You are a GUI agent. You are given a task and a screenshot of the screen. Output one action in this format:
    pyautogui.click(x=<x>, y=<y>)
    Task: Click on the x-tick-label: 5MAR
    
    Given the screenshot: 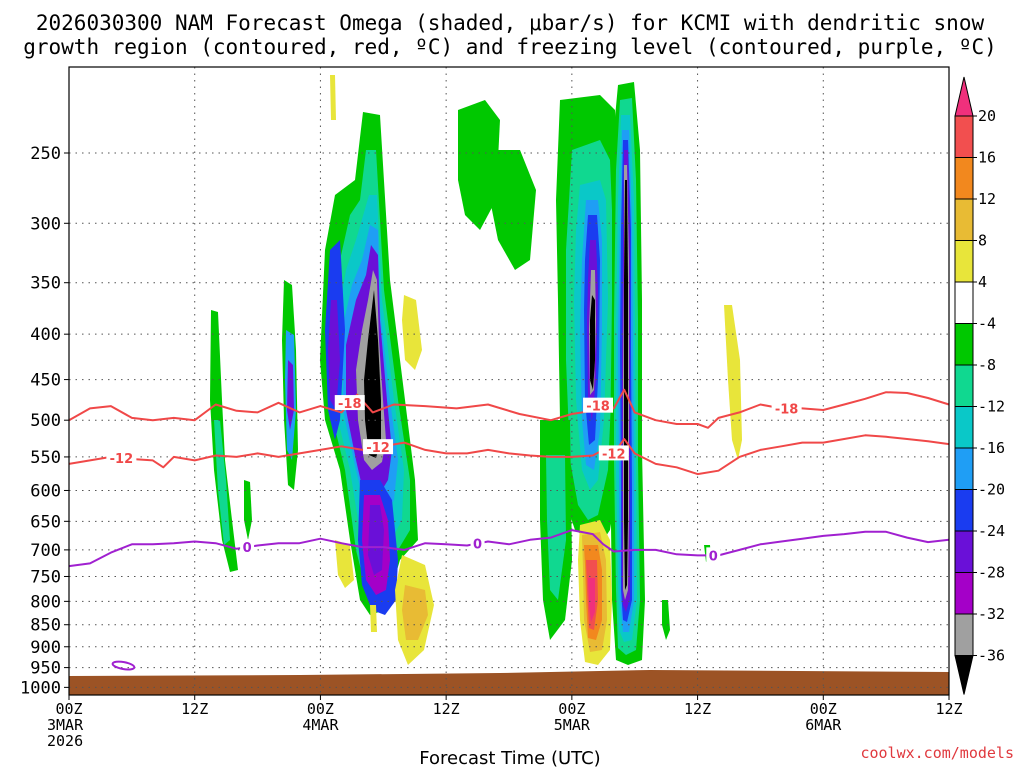 What is the action you would take?
    pyautogui.click(x=572, y=725)
    